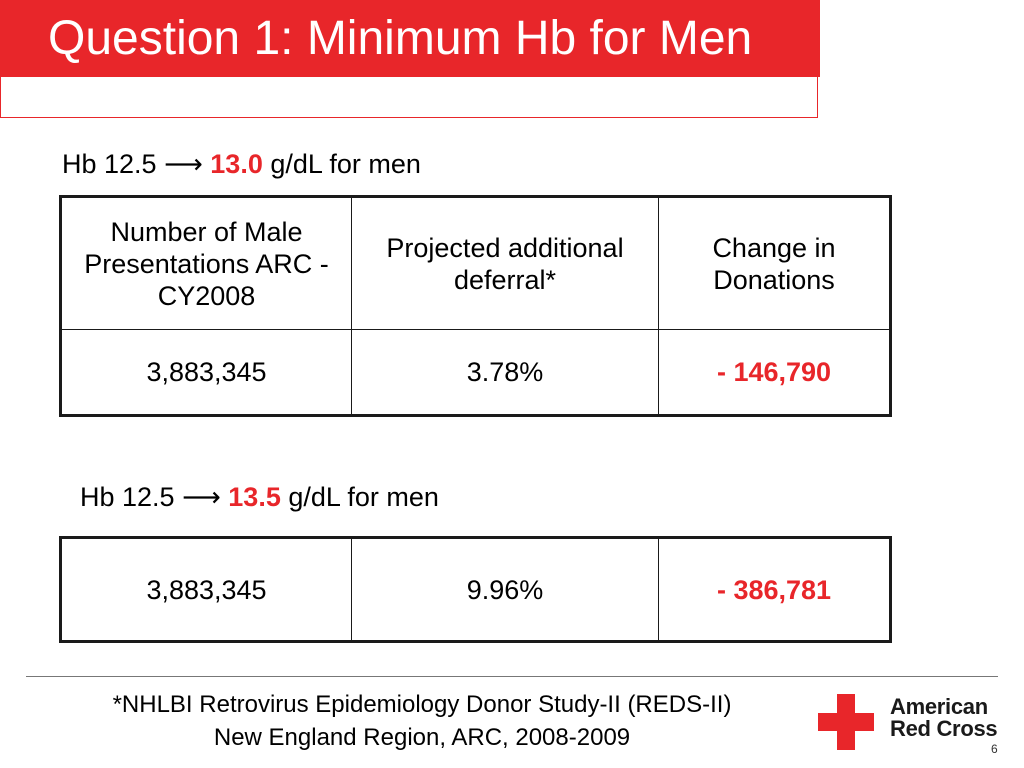 This screenshot has width=1024, height=768. I want to click on title-bar: Question 1: Minimum Hb for Men, so click(410, 38).